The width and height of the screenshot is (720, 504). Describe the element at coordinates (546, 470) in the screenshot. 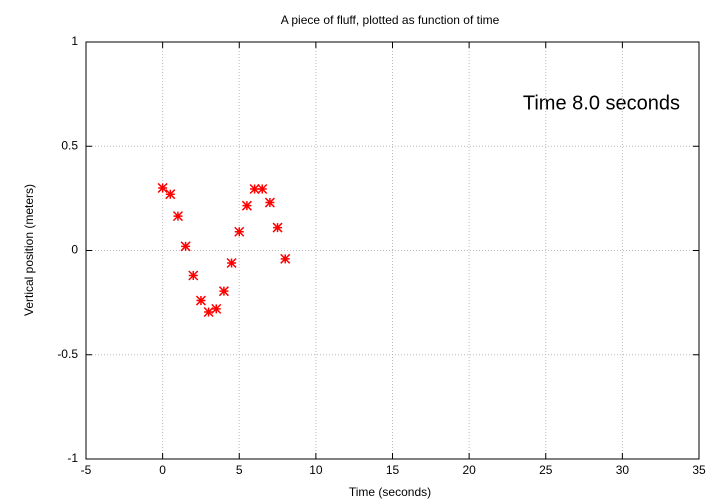

I see `x-tick-label: 25` at that location.